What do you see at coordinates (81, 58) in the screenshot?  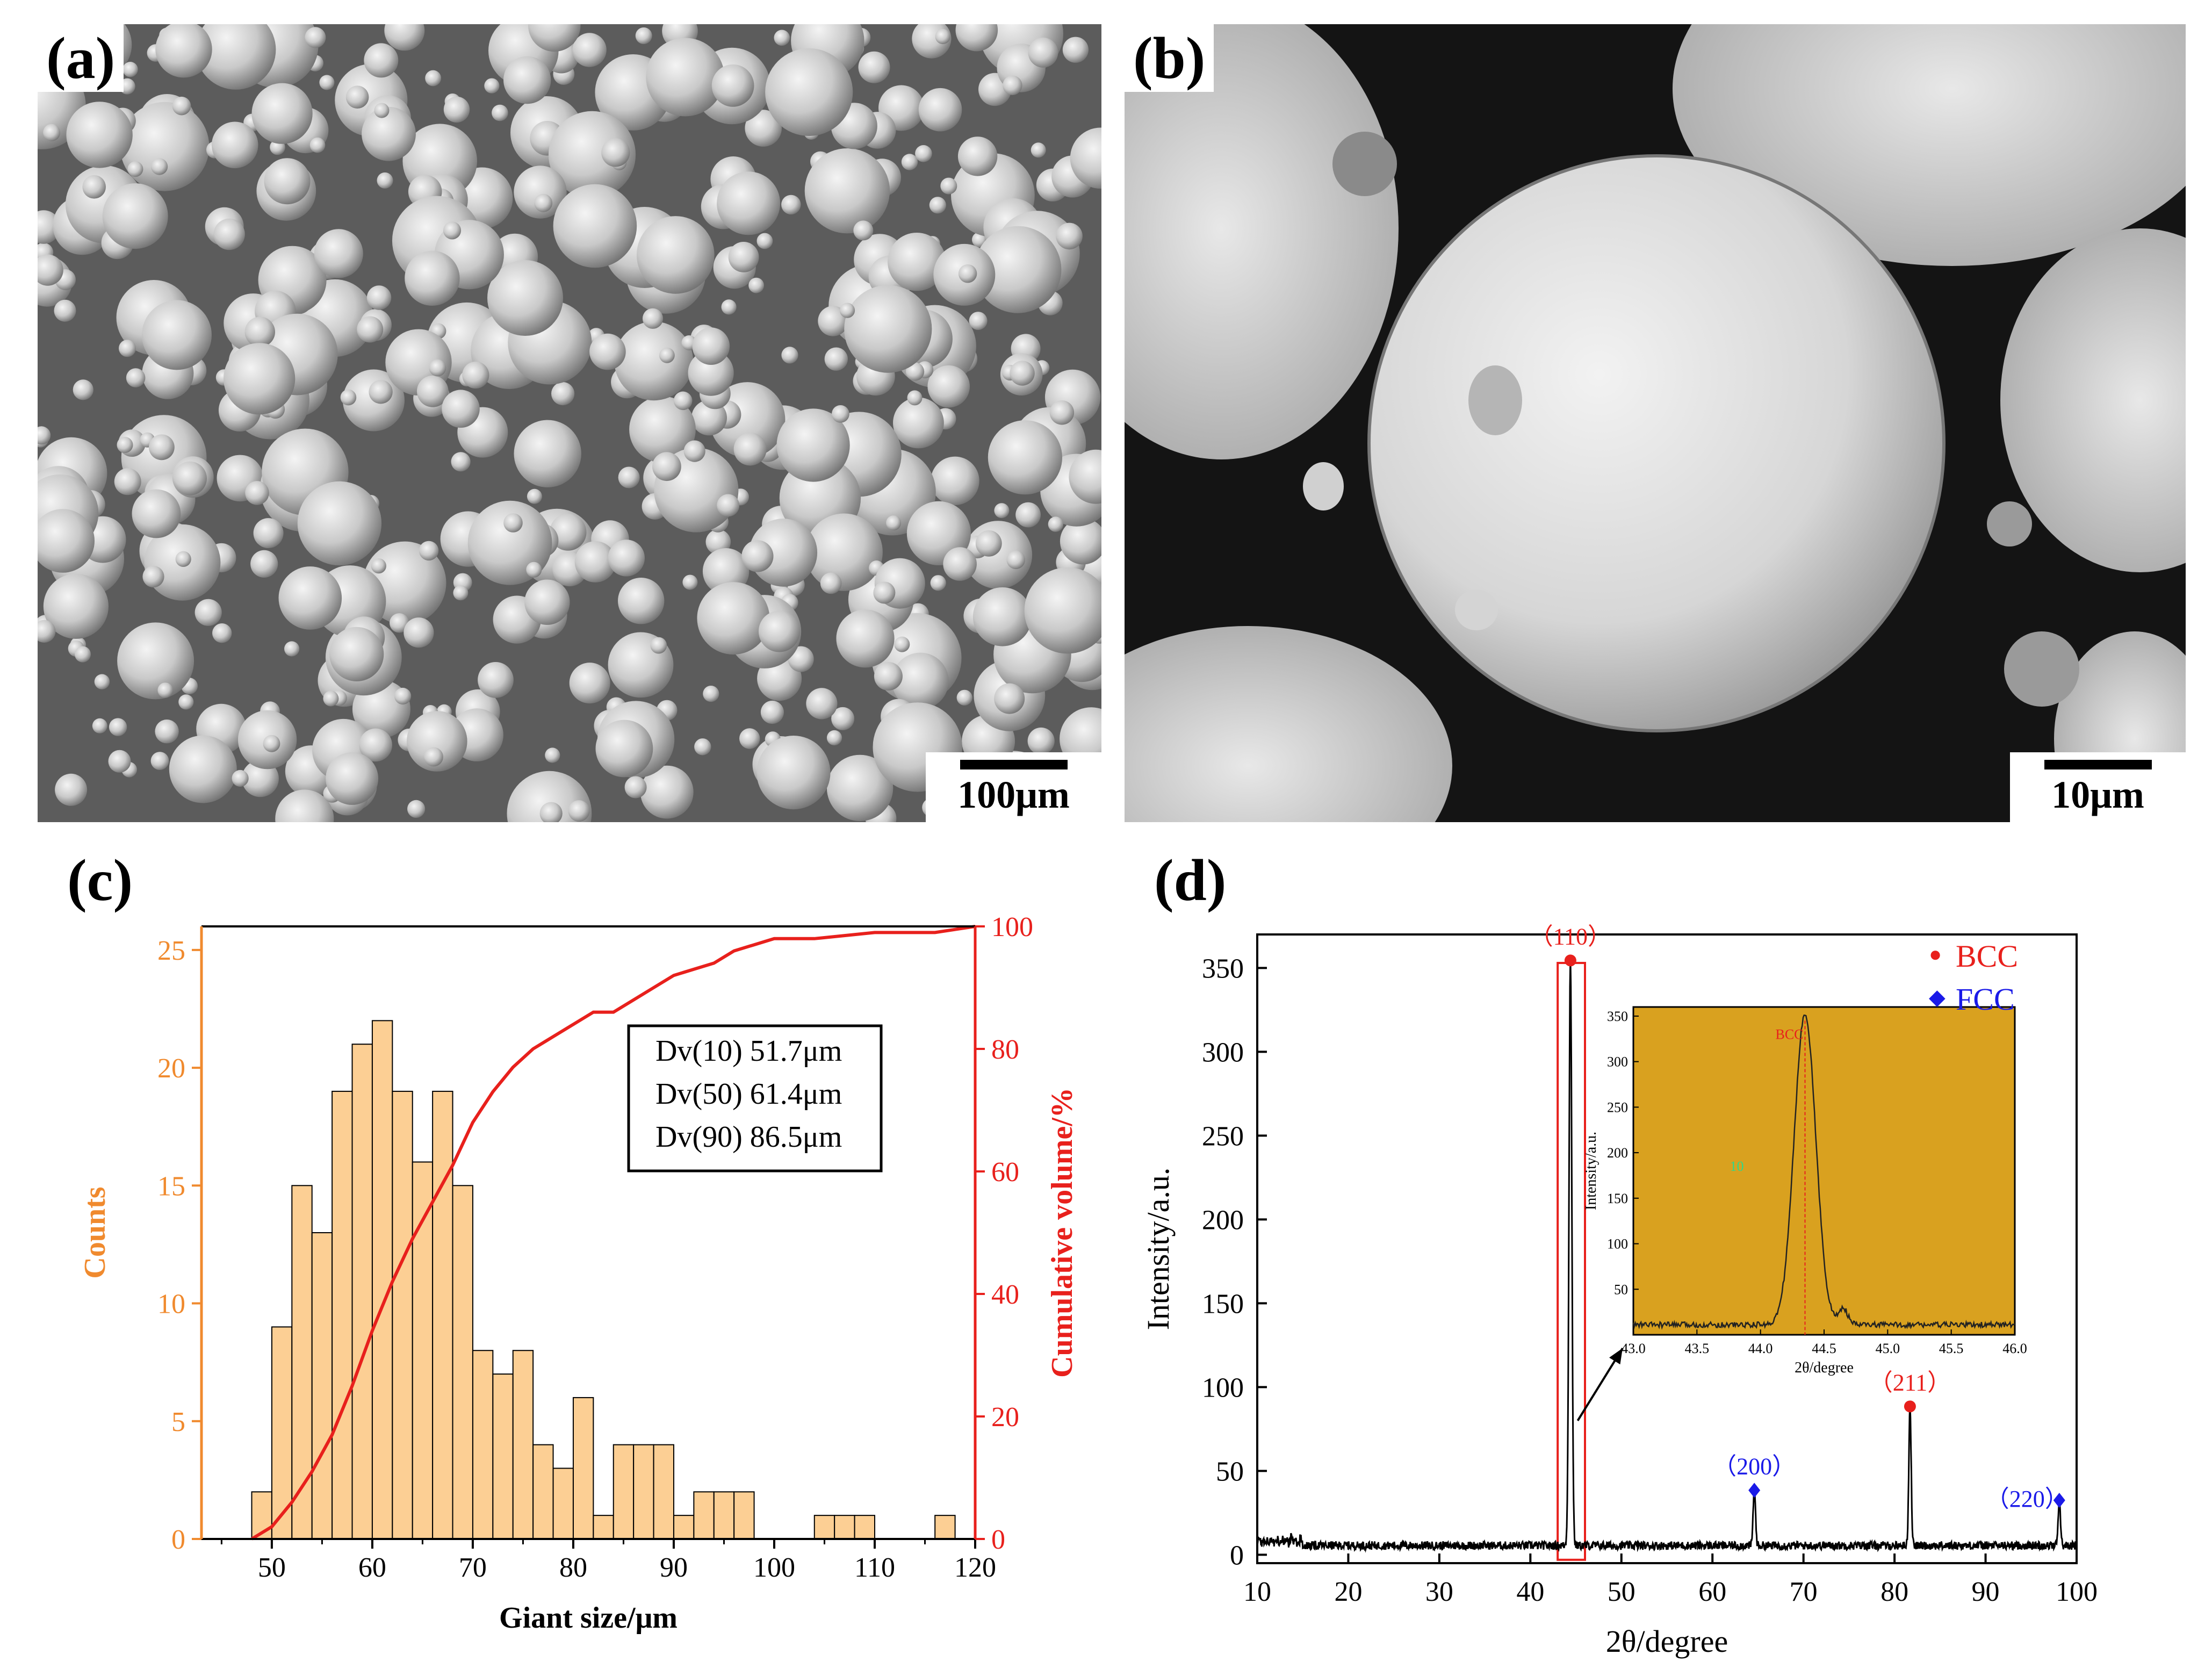 I see `panel-label-a: (a)` at bounding box center [81, 58].